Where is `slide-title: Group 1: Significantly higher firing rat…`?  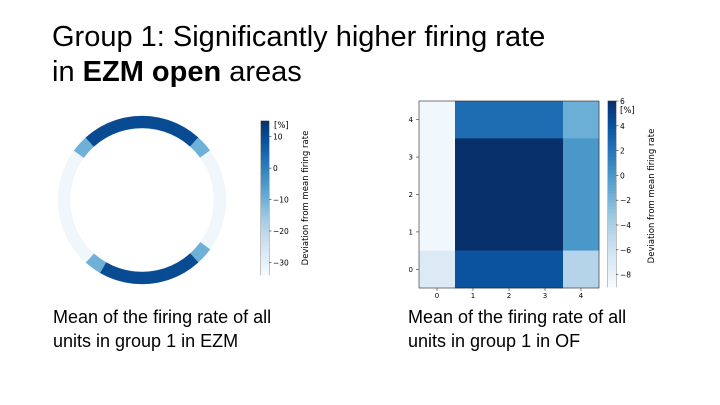
slide-title: Group 1: Significantly higher firing rat… is located at coordinates (298, 55).